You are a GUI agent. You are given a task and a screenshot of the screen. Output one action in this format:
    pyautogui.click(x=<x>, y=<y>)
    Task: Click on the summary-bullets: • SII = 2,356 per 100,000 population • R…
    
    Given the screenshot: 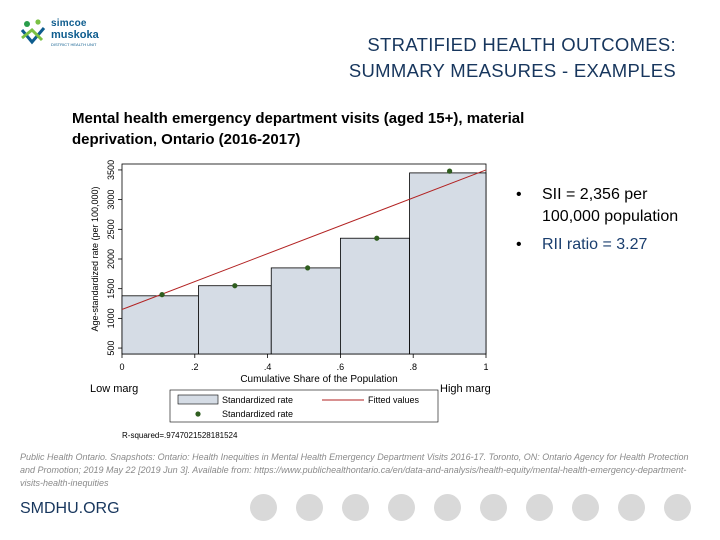 What is the action you would take?
    pyautogui.click(x=607, y=223)
    